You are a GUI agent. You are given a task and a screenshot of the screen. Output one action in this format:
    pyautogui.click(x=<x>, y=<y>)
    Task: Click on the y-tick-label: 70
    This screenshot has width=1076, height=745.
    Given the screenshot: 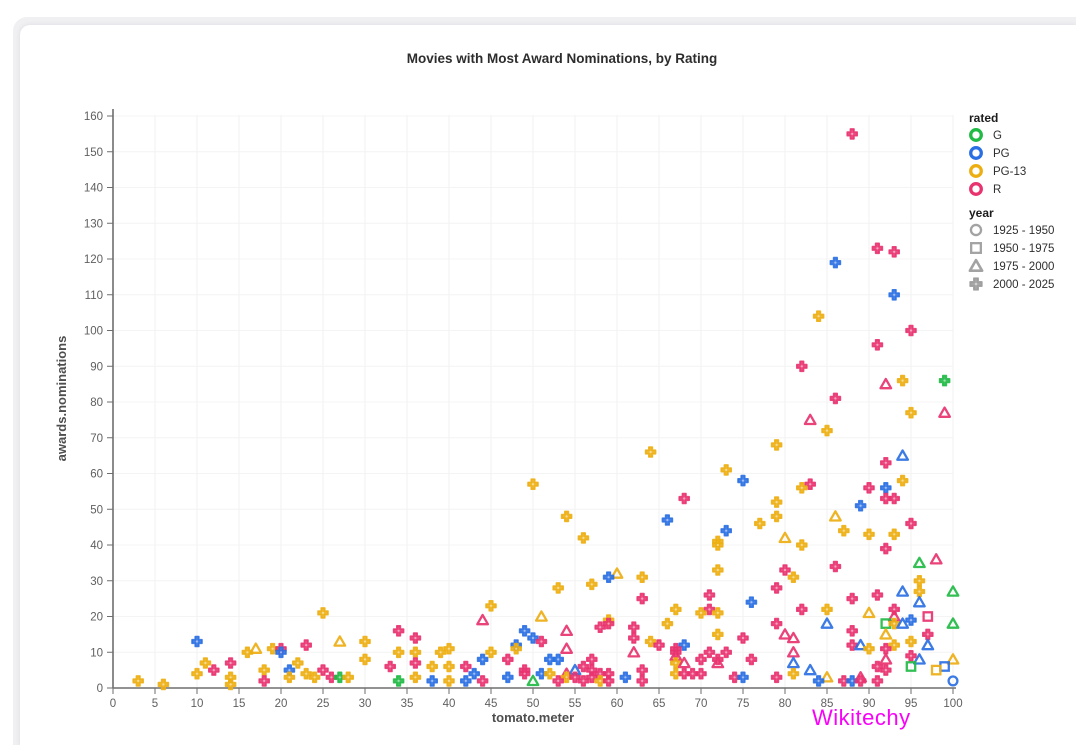 What is the action you would take?
    pyautogui.click(x=96, y=439)
    